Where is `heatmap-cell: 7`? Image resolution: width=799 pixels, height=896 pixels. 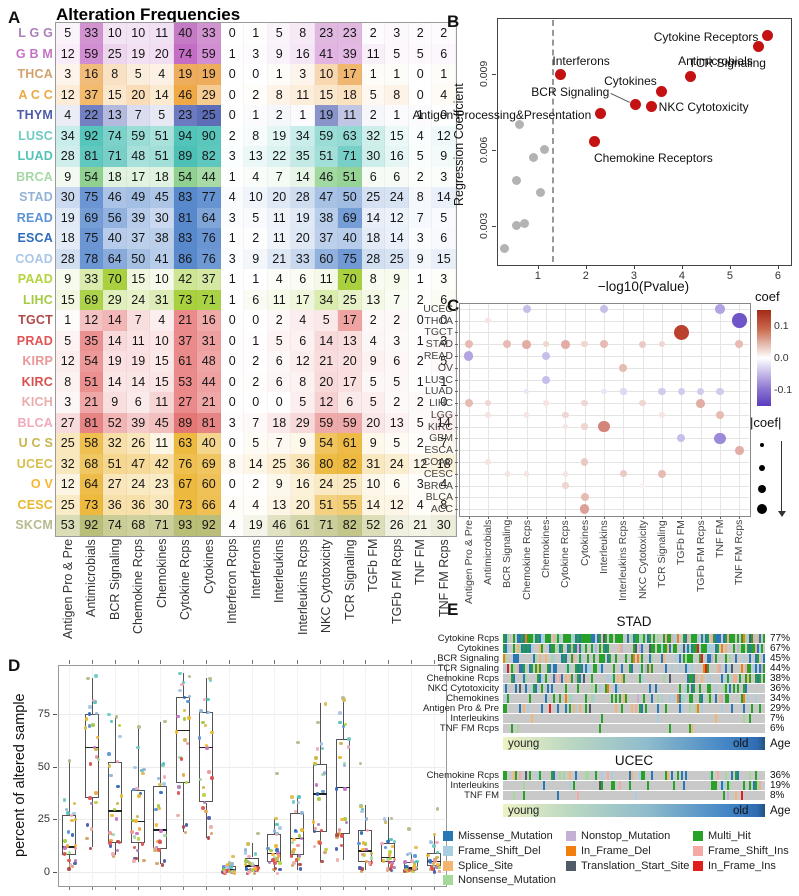 heatmap-cell: 7 is located at coordinates (138, 320).